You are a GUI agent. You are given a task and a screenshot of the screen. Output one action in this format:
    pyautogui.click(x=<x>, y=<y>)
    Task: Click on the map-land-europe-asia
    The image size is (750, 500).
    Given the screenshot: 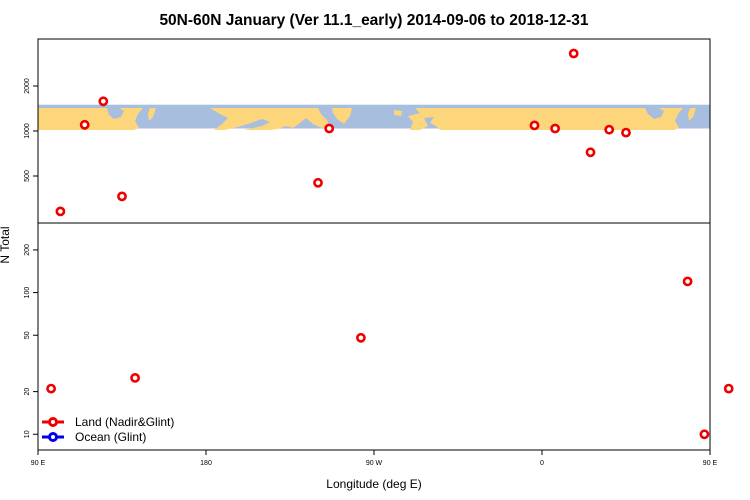 What is the action you would take?
    pyautogui.click(x=545, y=119)
    